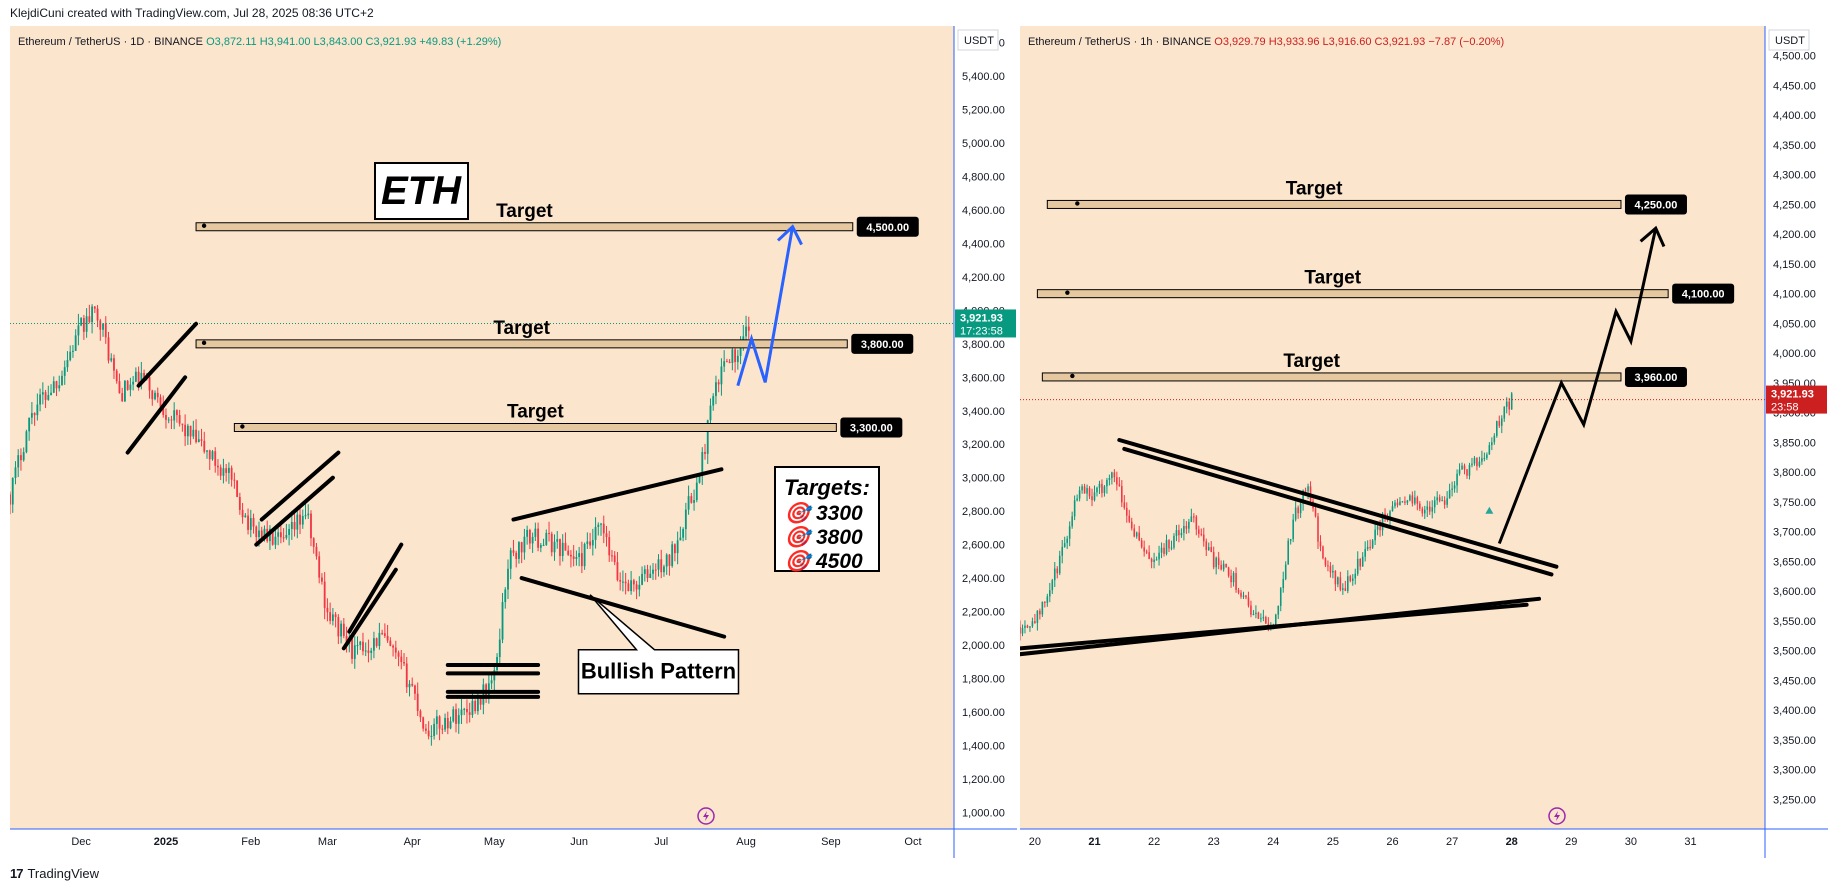  Describe the element at coordinates (983, 646) in the screenshot. I see `price-tick-label: 2,000.00` at that location.